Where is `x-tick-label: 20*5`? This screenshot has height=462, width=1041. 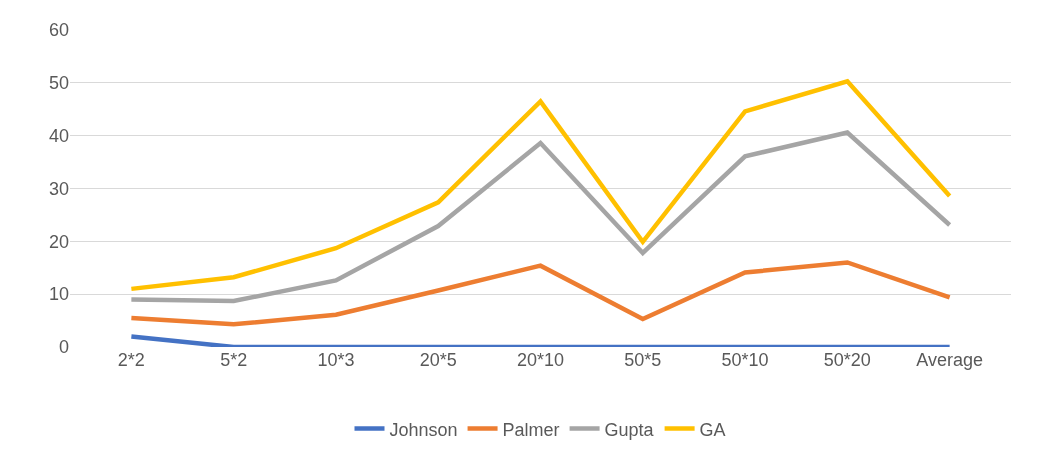
x-tick-label: 20*5 is located at coordinates (438, 360).